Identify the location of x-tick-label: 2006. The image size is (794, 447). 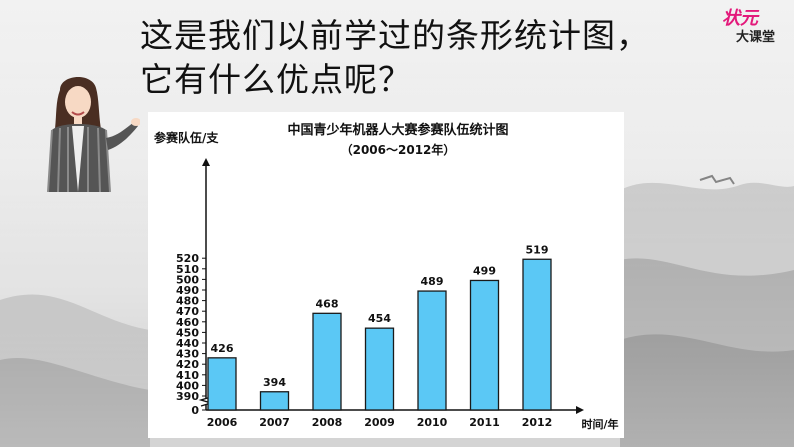
(222, 422).